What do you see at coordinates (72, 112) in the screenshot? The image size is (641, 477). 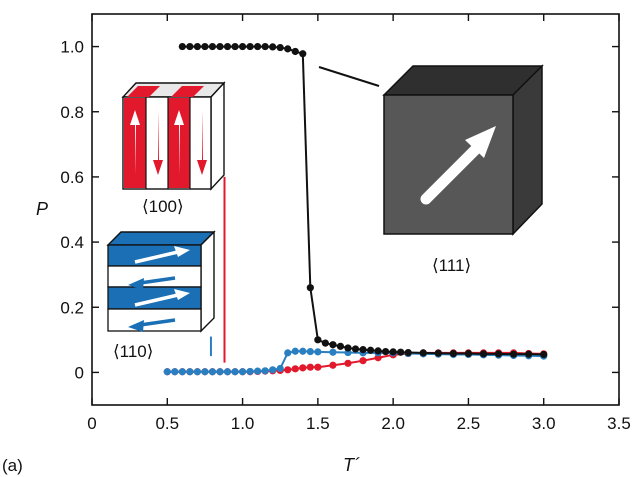 I see `y-tick-label: 0.8` at bounding box center [72, 112].